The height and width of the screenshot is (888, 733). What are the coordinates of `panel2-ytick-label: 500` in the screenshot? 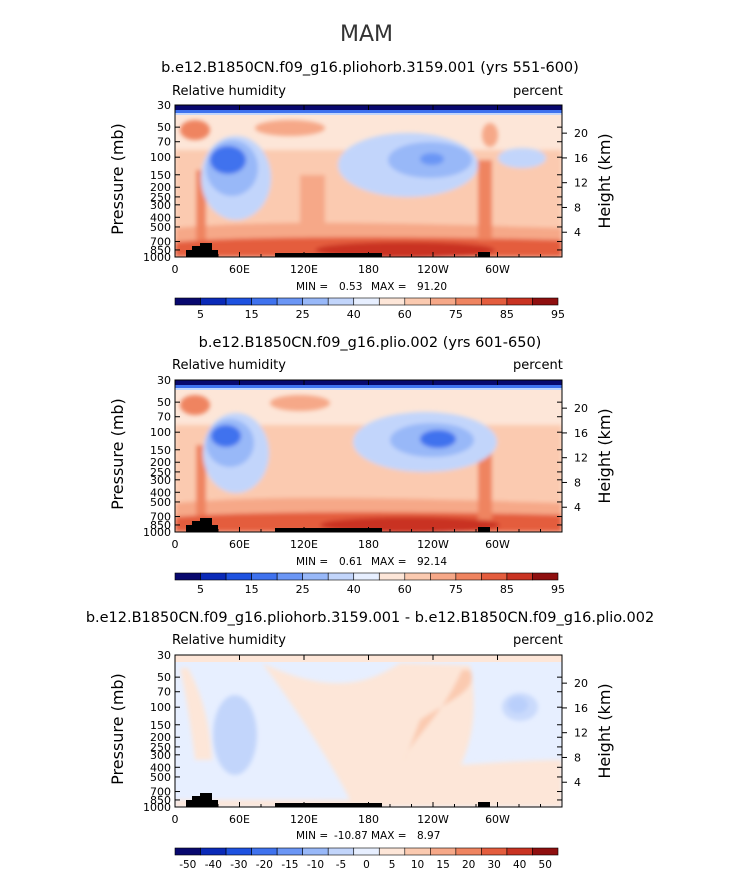 It's located at (160, 502).